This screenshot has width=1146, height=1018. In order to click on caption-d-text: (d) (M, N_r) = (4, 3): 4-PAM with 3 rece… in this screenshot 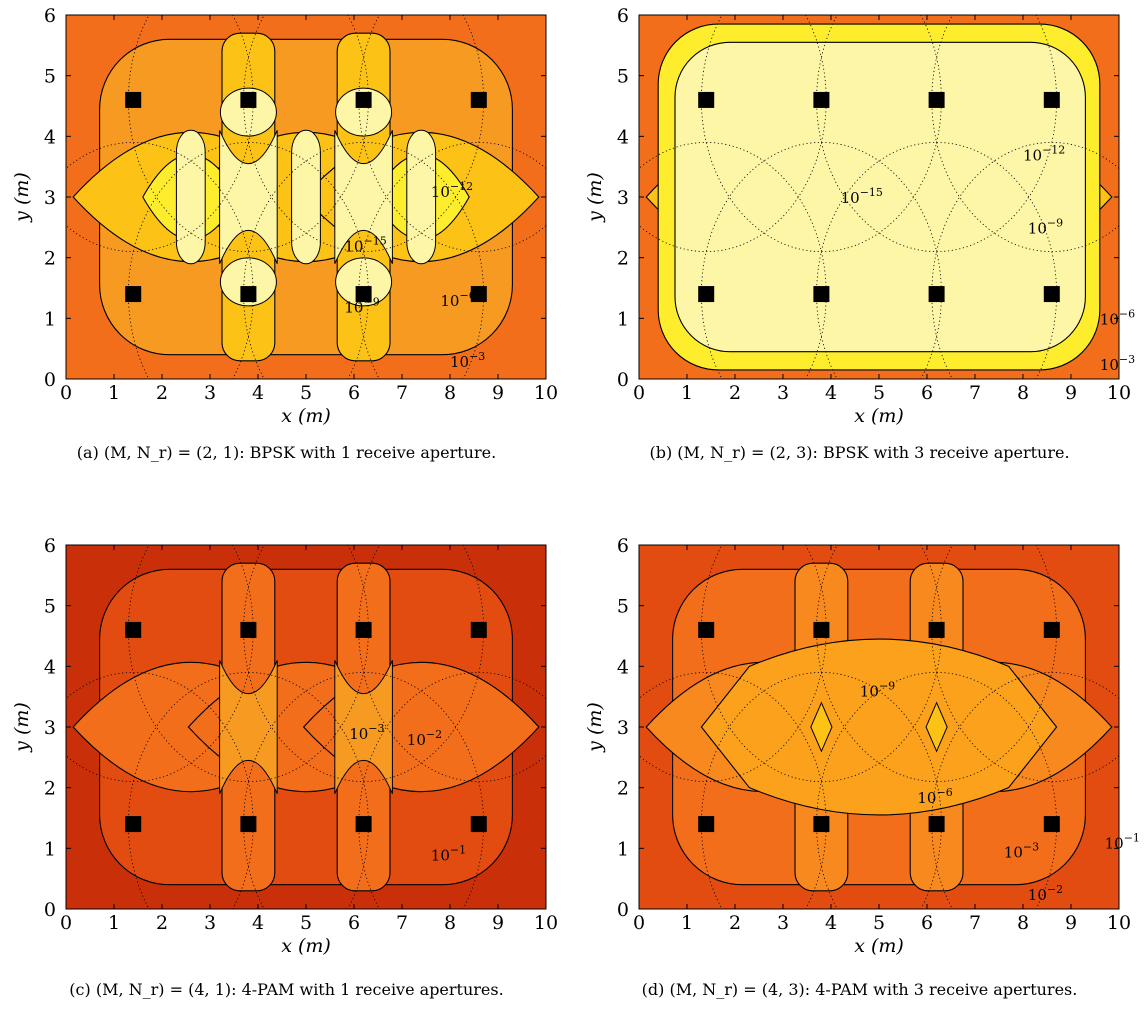, I will do `click(859, 989)`.